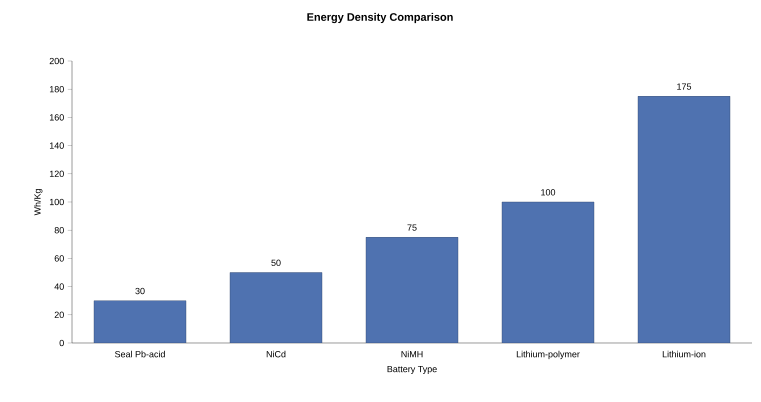 This screenshot has height=402, width=761. What do you see at coordinates (57, 202) in the screenshot?
I see `y-tick-label: 100` at bounding box center [57, 202].